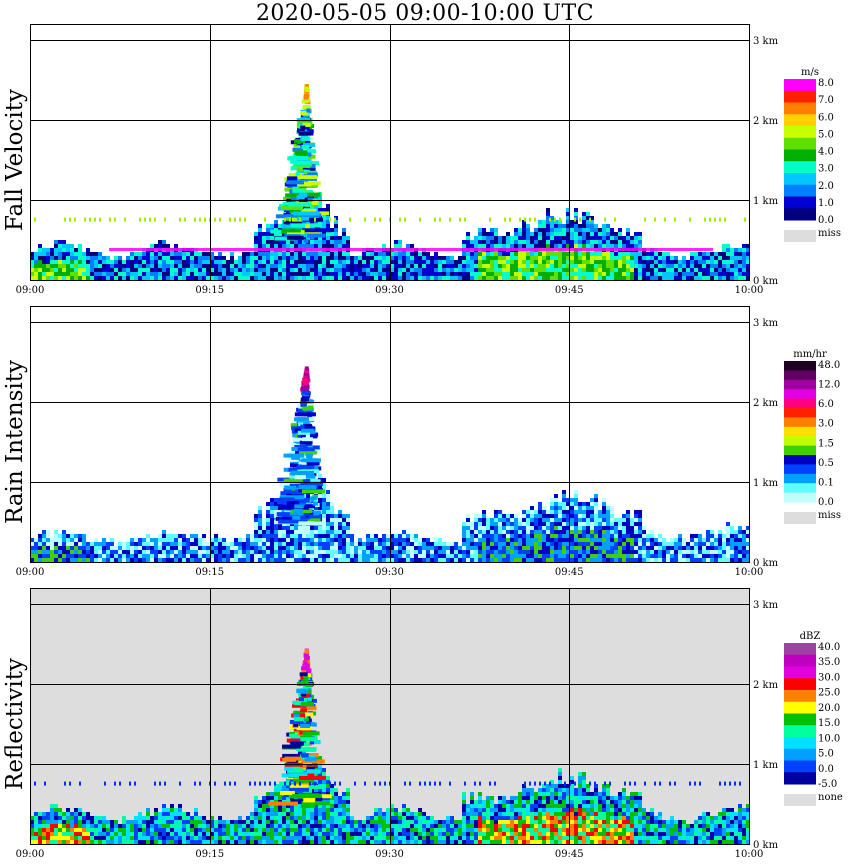 This screenshot has height=868, width=850. Describe the element at coordinates (800, 202) in the screenshot. I see `colorbar-swatch` at that location.